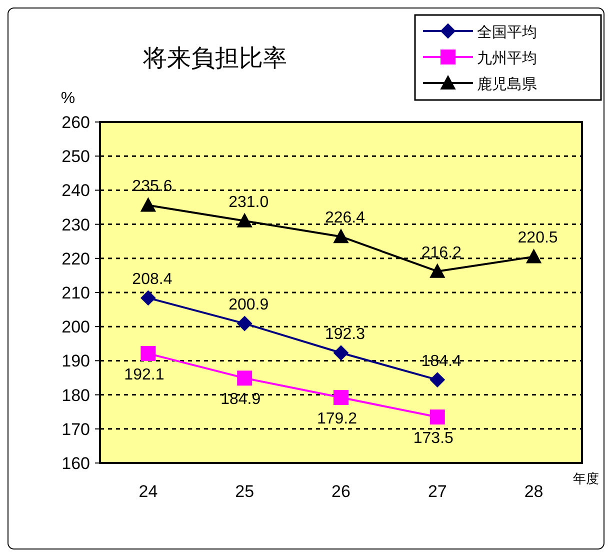 This screenshot has width=612, height=557. Describe the element at coordinates (345, 334) in the screenshot. I see `data-label: 192.3` at that location.